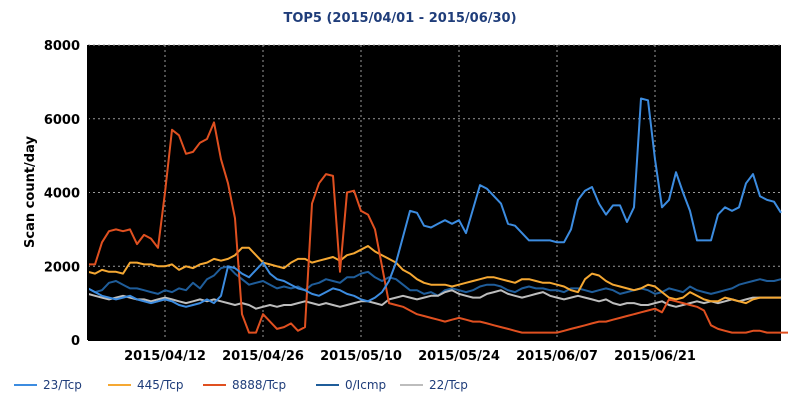 Image resolution: width=800 pixels, height=406 pixels. Describe the element at coordinates (160, 385) in the screenshot. I see `legend-label: 445/Tcp` at that location.